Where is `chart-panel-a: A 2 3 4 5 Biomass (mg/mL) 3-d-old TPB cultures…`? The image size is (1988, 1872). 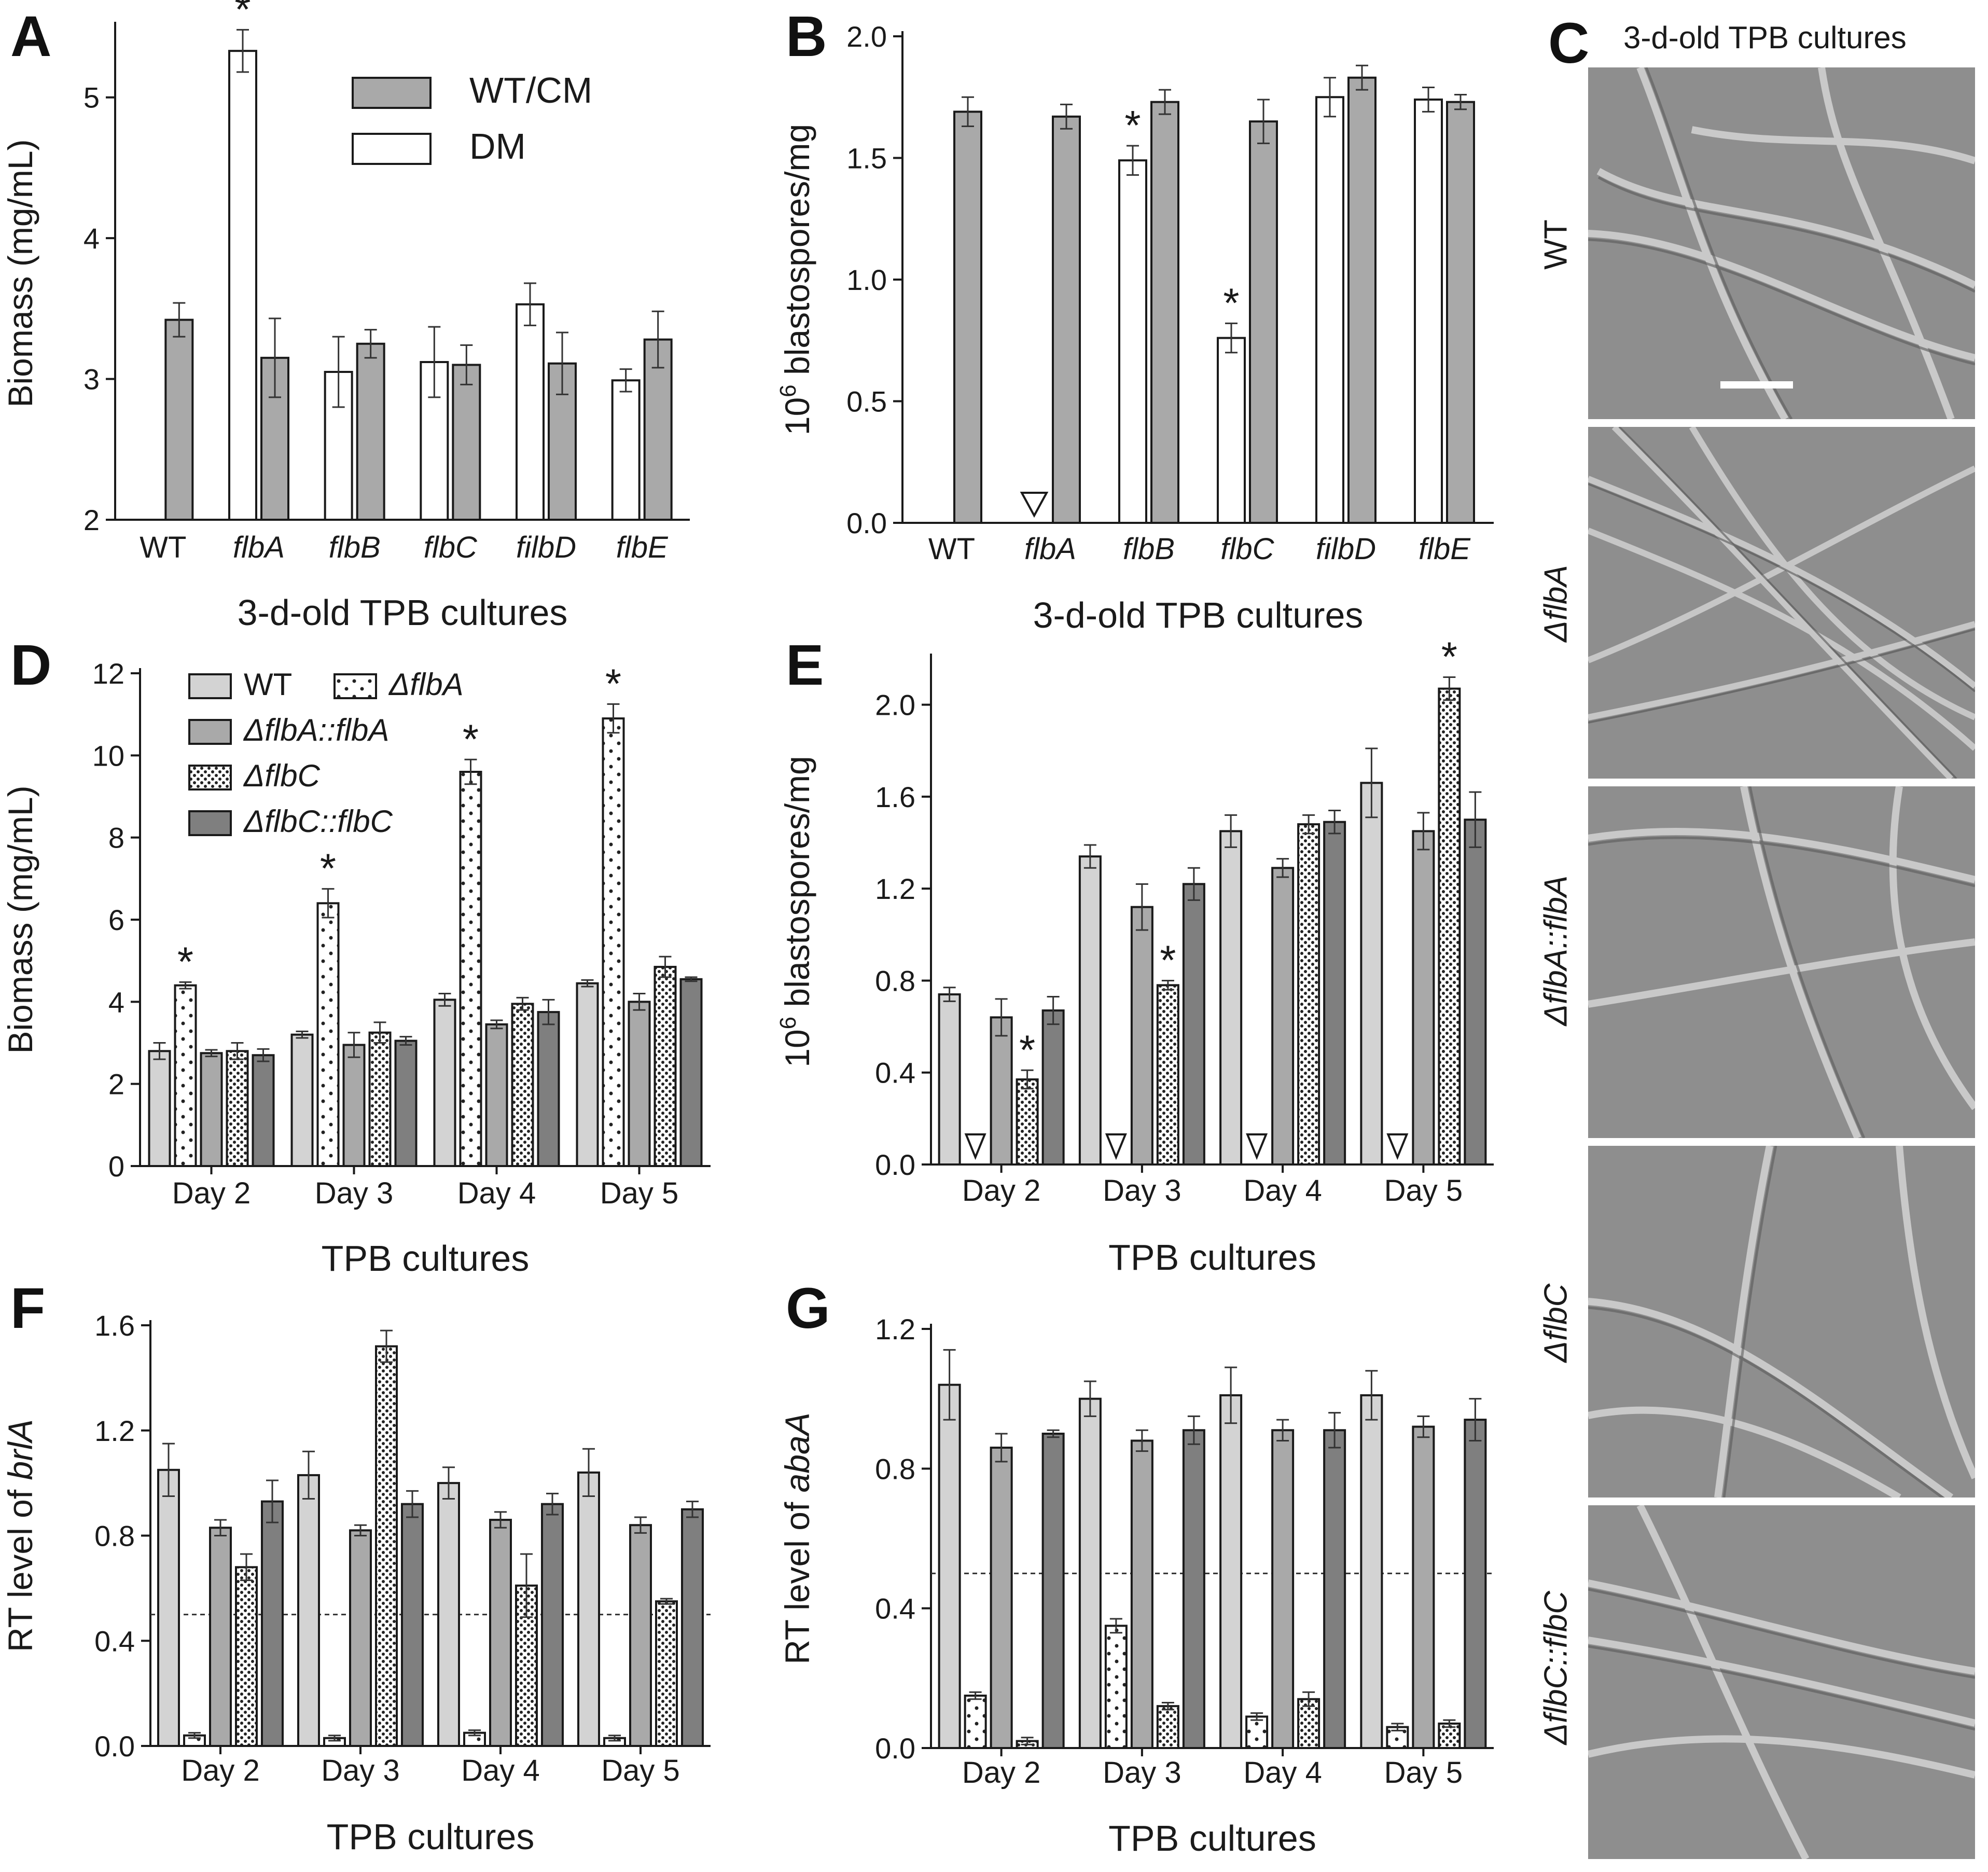
chart-panel-a: A 2 3 4 5 Biomass (mg/mL) 3-d-old TPB cultures… is located at coordinates (345, 317).